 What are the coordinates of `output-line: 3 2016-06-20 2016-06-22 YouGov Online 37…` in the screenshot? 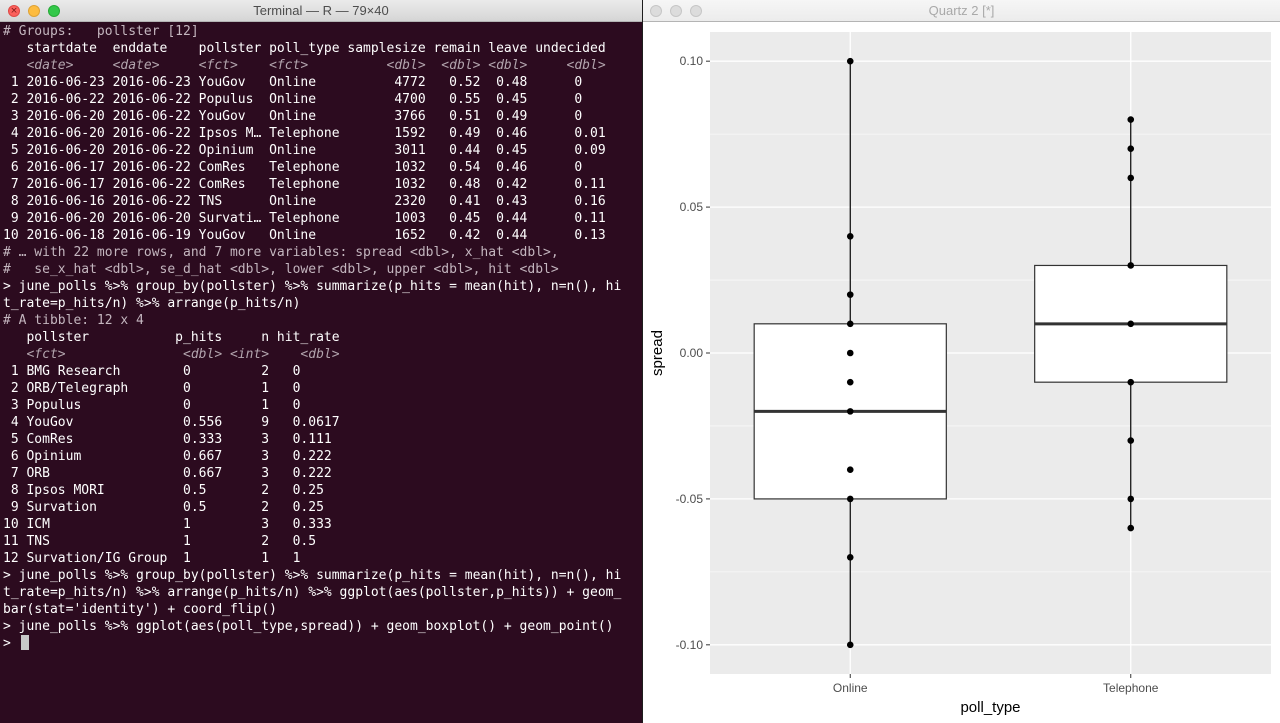 It's located at (293, 116).